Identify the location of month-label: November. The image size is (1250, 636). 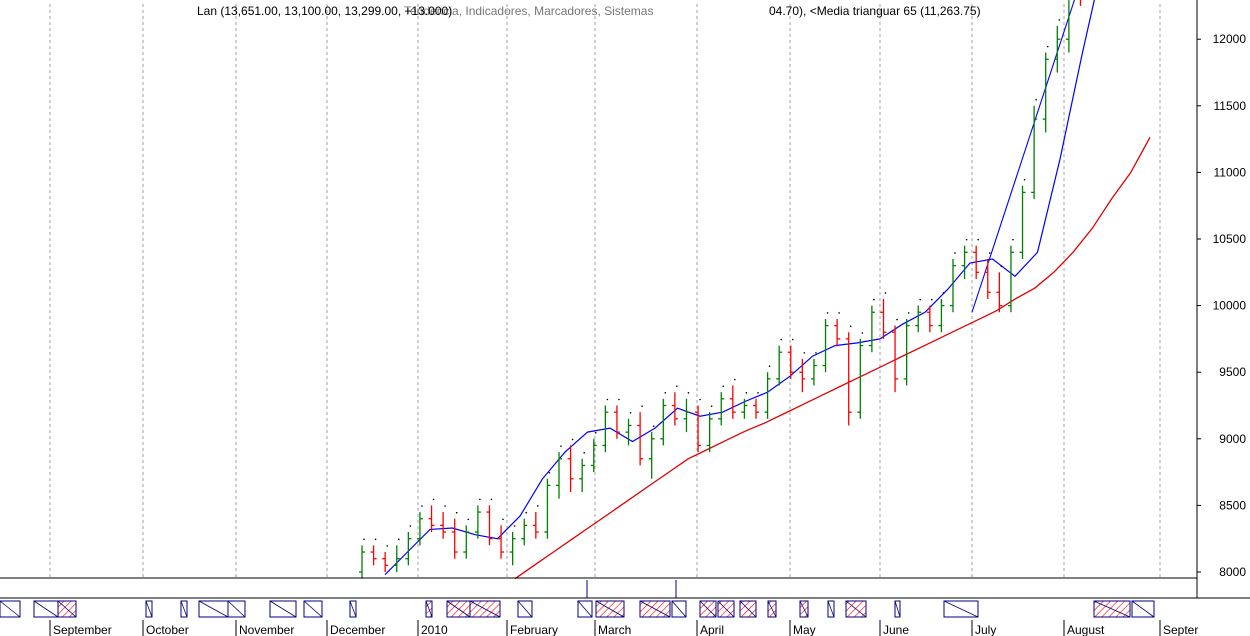
(266, 629).